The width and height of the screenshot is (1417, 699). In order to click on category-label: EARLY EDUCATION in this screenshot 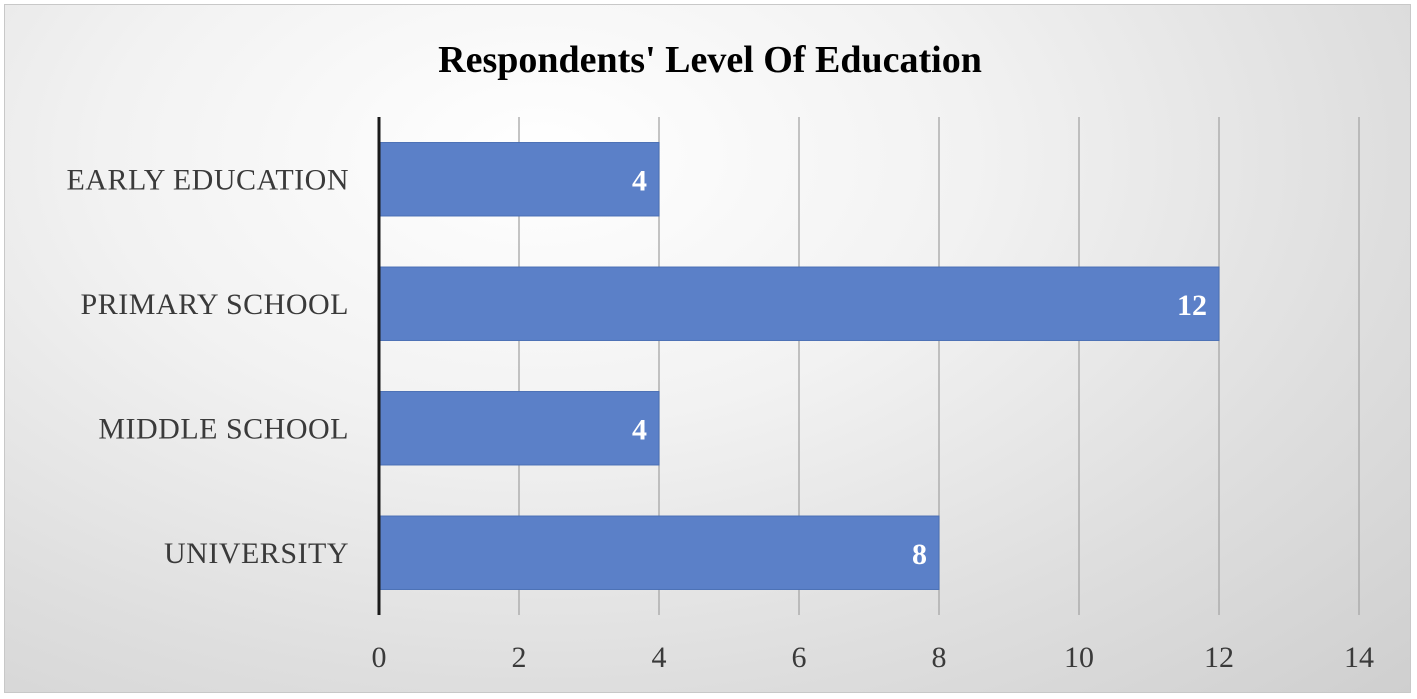, I will do `click(207, 179)`.